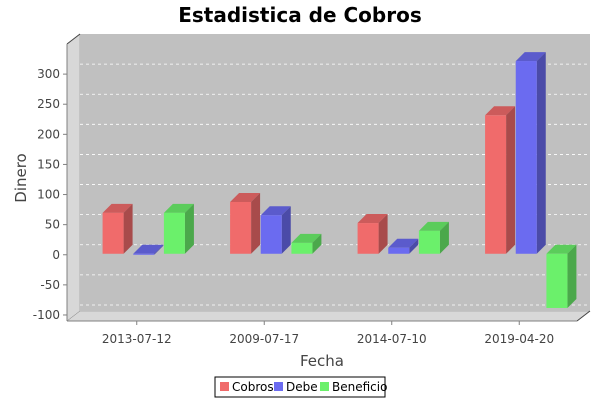  I want to click on legend-swatch-beneficio, so click(324, 386).